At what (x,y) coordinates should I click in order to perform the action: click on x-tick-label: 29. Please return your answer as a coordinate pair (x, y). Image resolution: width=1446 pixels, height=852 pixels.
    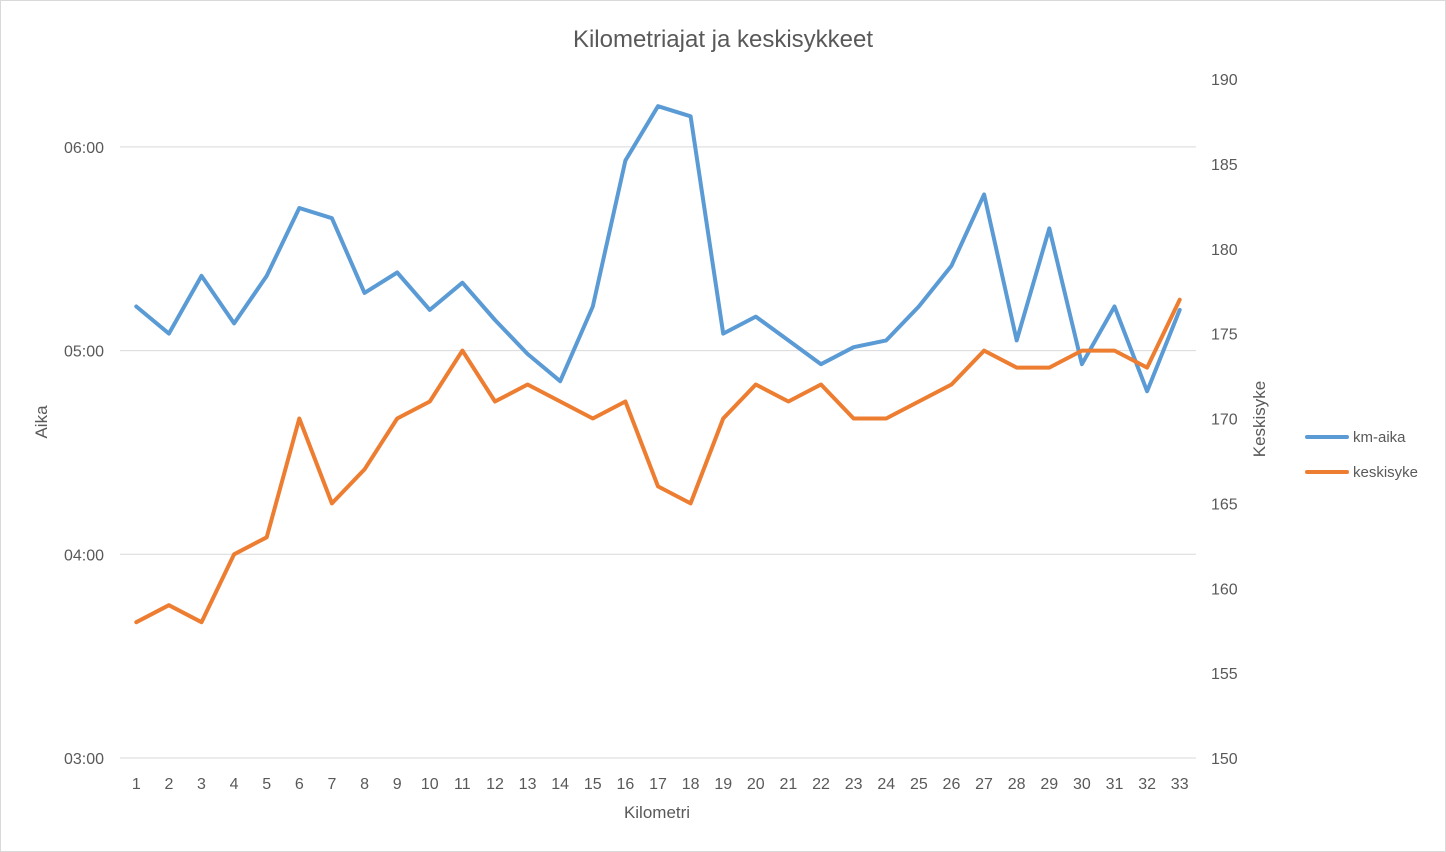
    Looking at the image, I should click on (1049, 784).